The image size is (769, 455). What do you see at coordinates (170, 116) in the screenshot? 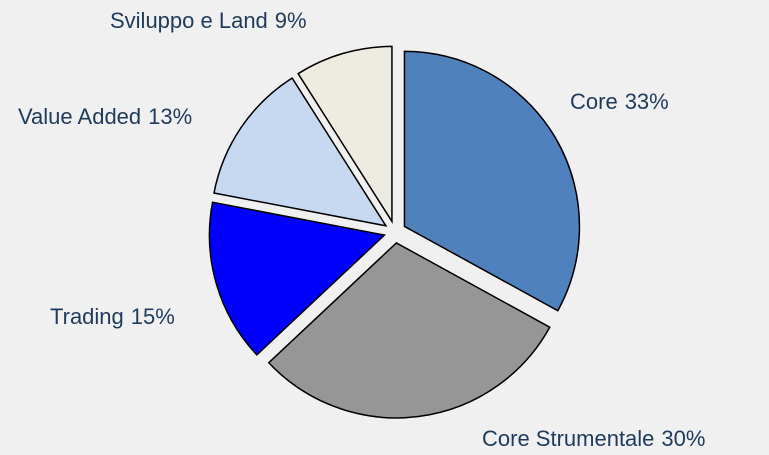
I see `slice-value: 13%` at bounding box center [170, 116].